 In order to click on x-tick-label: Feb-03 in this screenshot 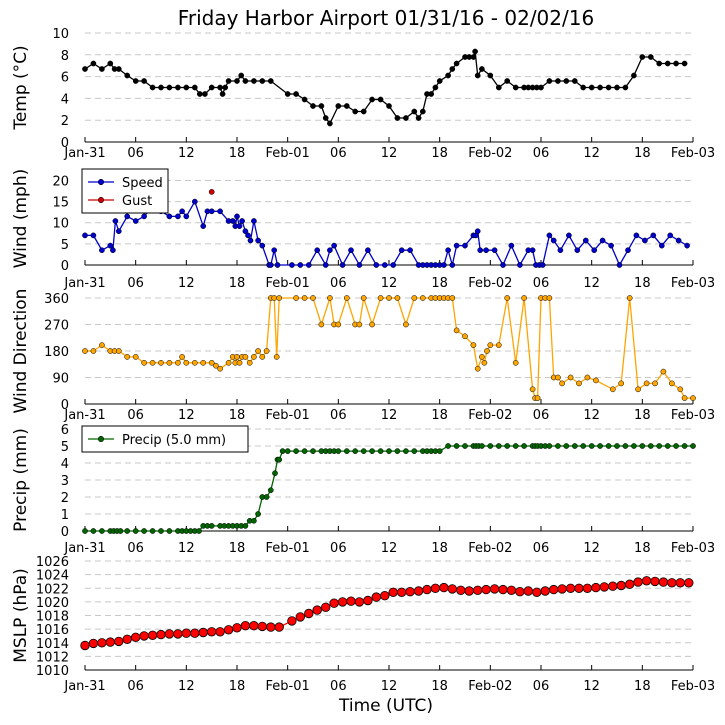, I will do `click(693, 686)`.